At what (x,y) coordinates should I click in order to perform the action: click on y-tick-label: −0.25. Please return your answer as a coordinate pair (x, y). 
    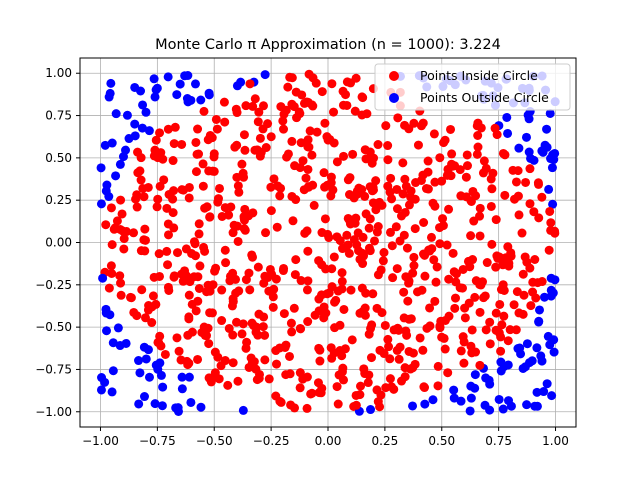
    Looking at the image, I should click on (53, 285).